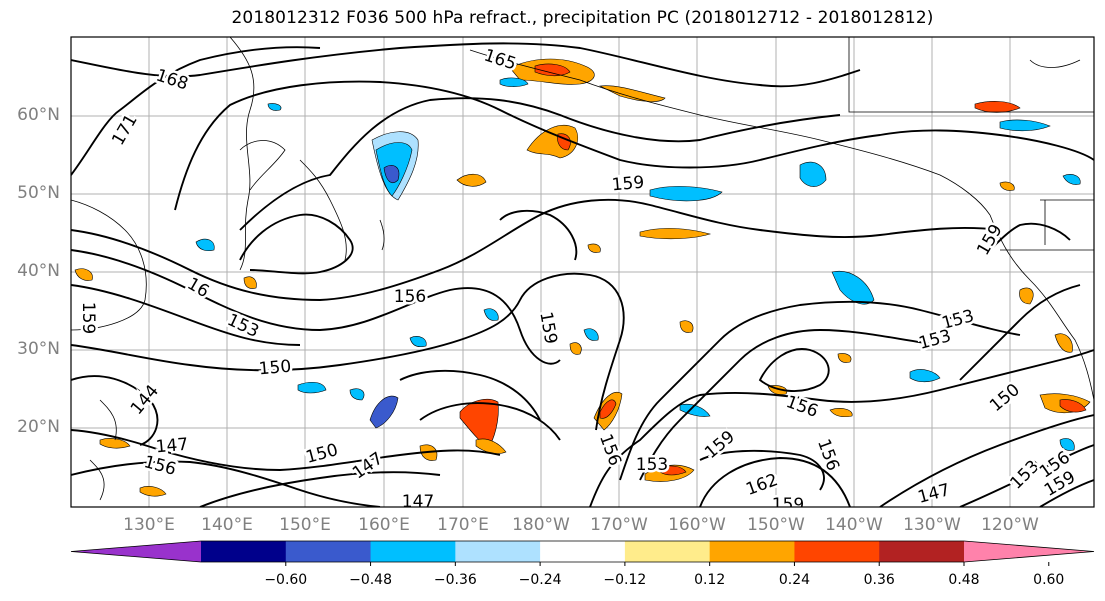  I want to click on longitude-label: 170°W, so click(619, 525).